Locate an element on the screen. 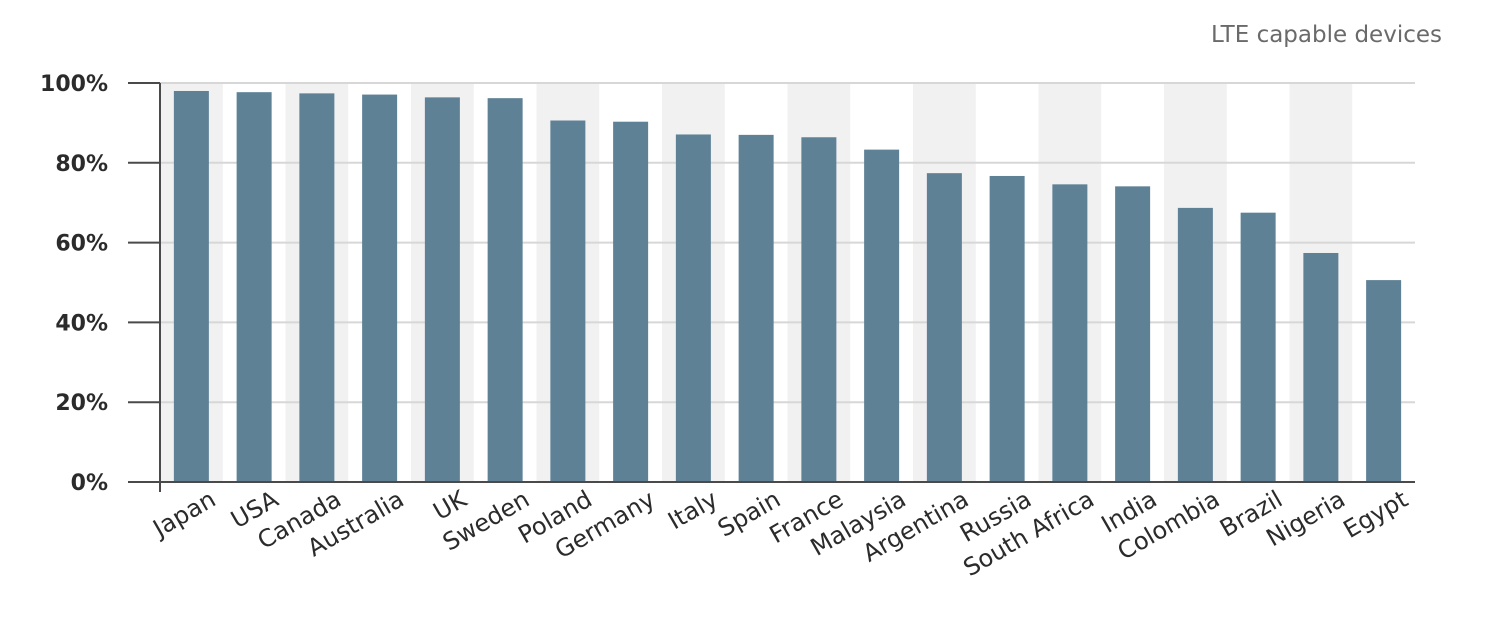 The height and width of the screenshot is (644, 1510). bar-germany is located at coordinates (631, 301).